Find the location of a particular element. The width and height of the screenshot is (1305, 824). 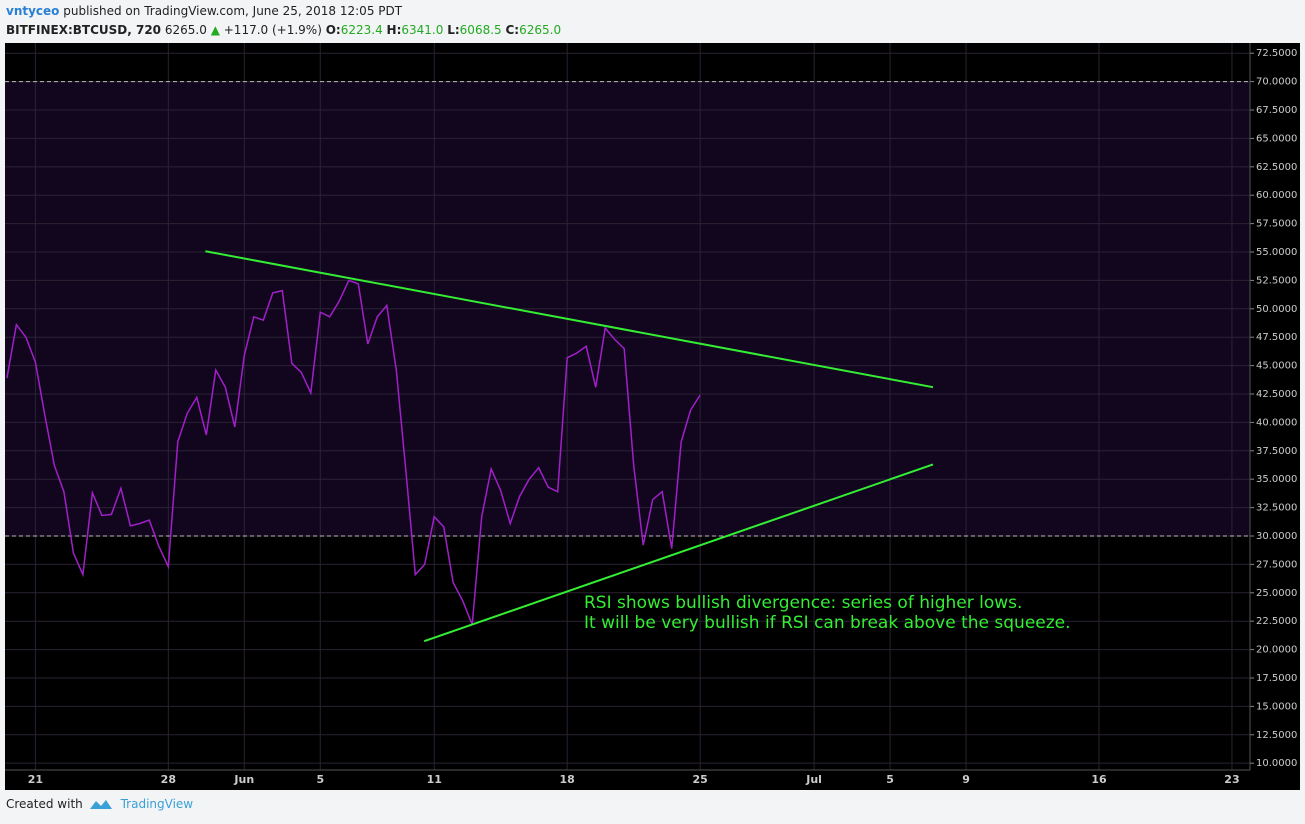

arrow: ▲ is located at coordinates (215, 30).